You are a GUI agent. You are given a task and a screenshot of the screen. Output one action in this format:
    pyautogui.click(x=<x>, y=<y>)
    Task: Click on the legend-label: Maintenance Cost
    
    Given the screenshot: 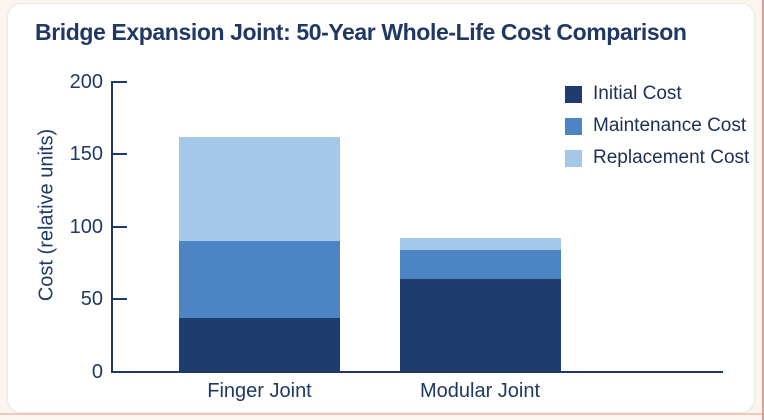 What is the action you would take?
    pyautogui.click(x=670, y=125)
    